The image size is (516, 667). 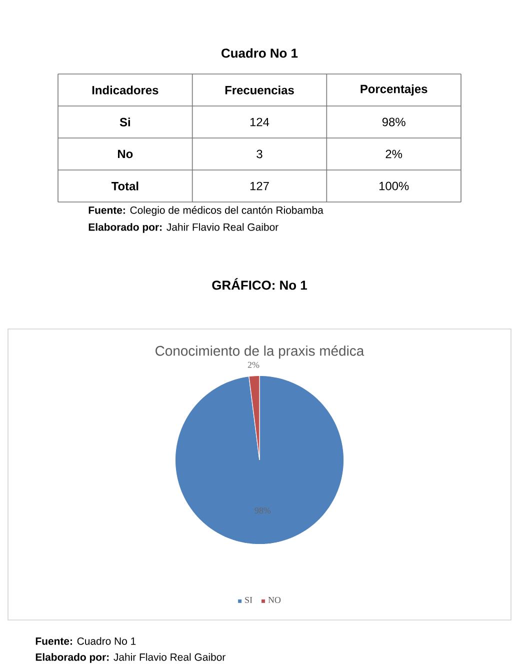 What do you see at coordinates (86, 641) in the screenshot?
I see `text: Fuente: Cuadro No 1` at bounding box center [86, 641].